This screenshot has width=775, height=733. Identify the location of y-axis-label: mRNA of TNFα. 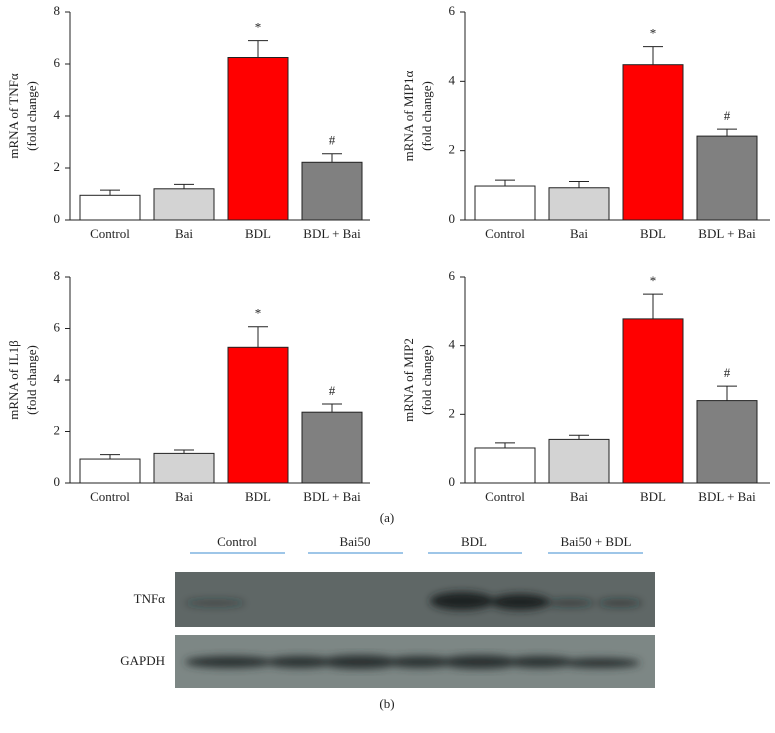
(13, 115).